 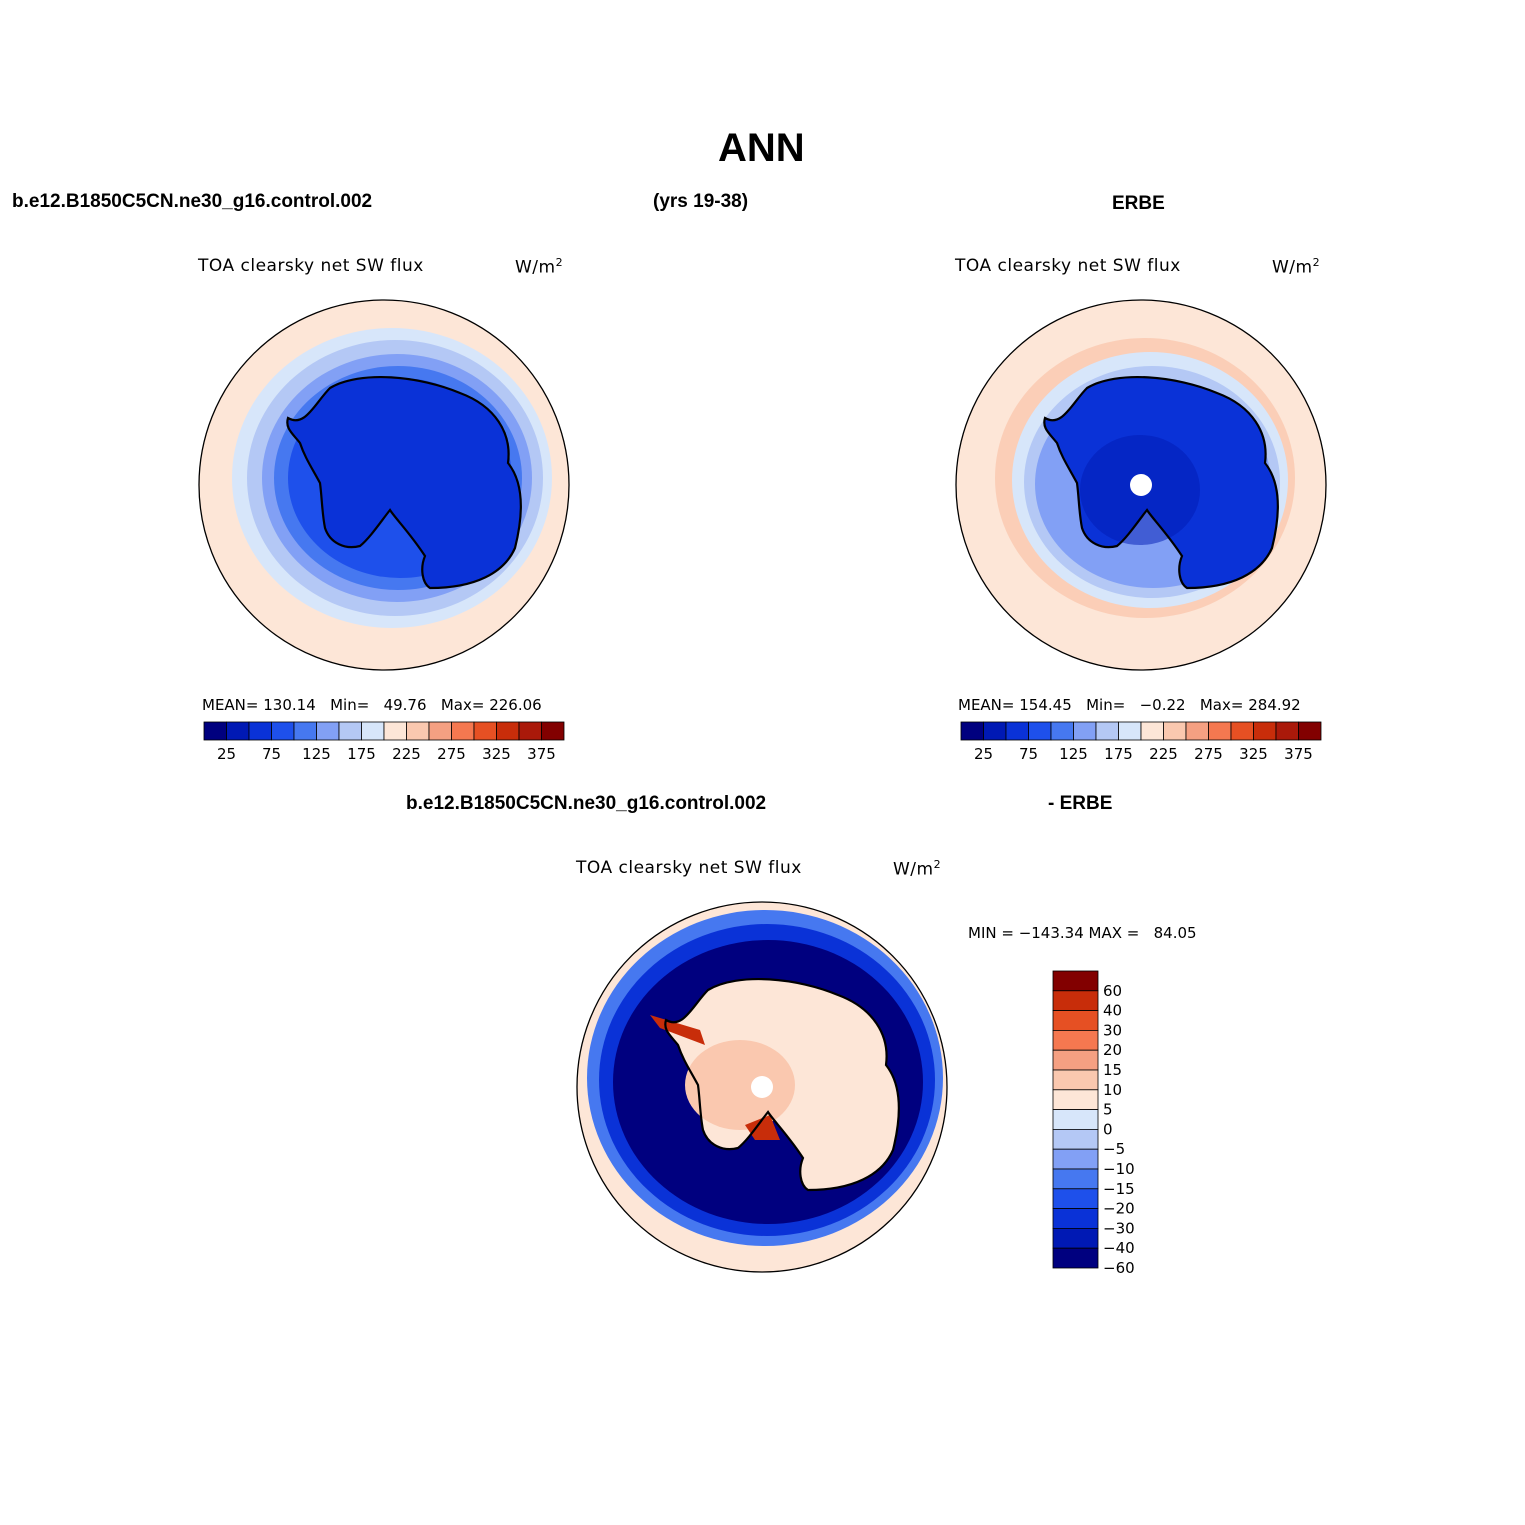 What do you see at coordinates (541, 754) in the screenshot?
I see `model-colorbar-tick: 375` at bounding box center [541, 754].